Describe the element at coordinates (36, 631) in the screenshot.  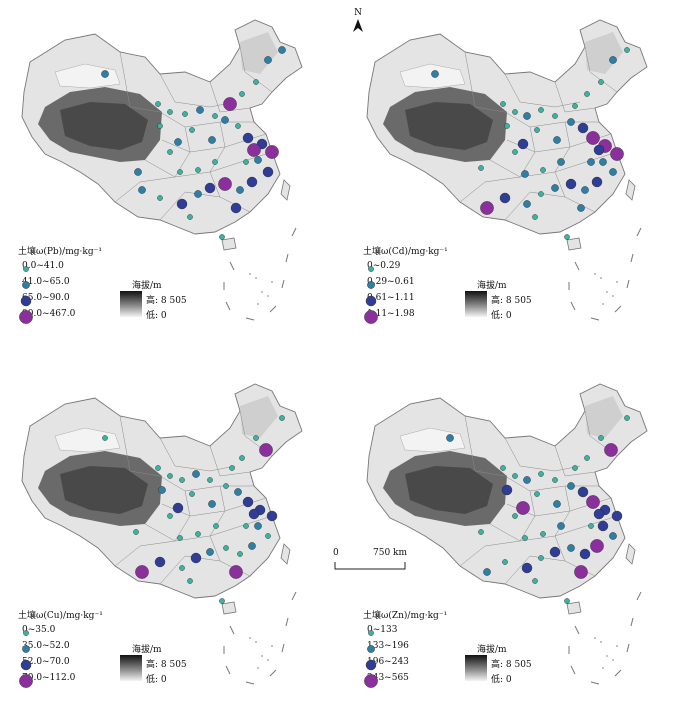
I see `legend-item: 0~35.0` at that location.